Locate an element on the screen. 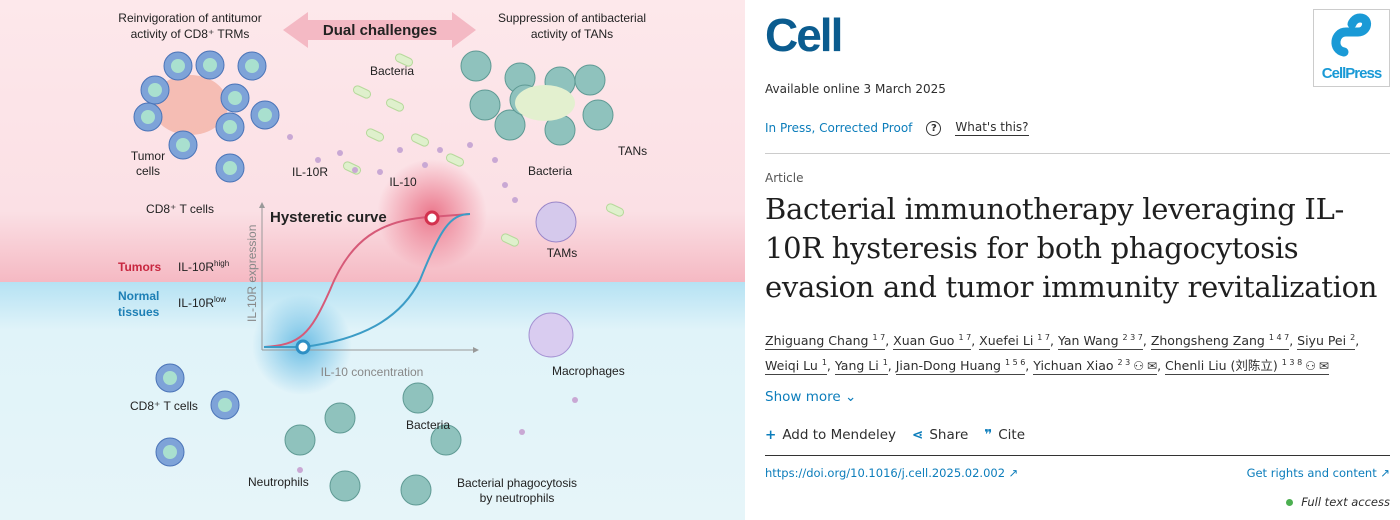 The image size is (1400, 520). author-link: Weiqi Lu 1 is located at coordinates (796, 367).